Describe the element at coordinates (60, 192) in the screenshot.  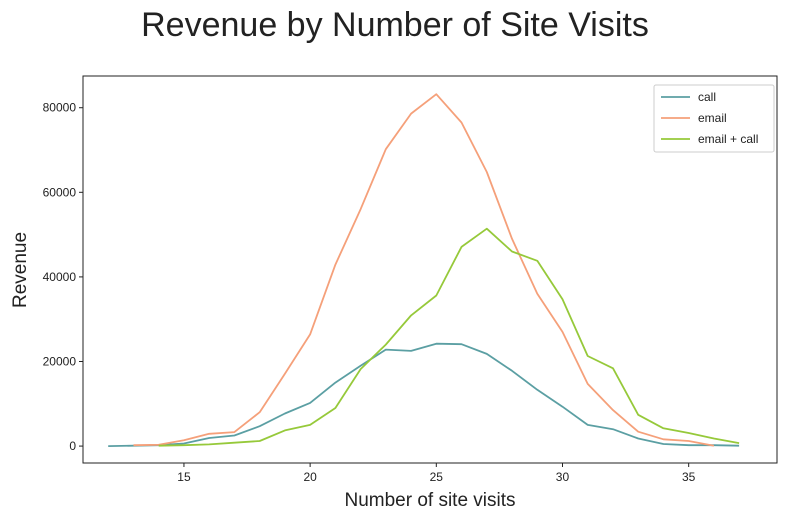
I see `y-tick-label: 60000` at that location.